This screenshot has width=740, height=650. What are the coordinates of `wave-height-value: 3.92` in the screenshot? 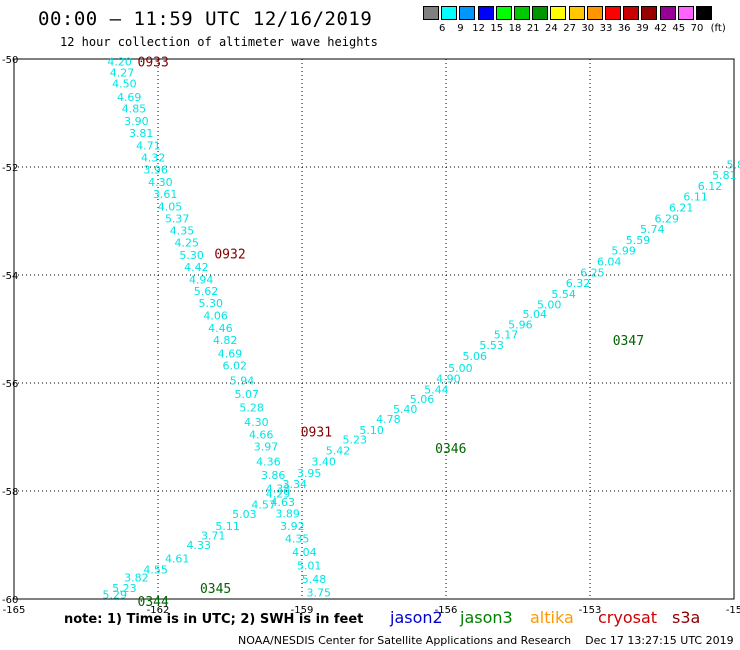 It's located at (292, 526).